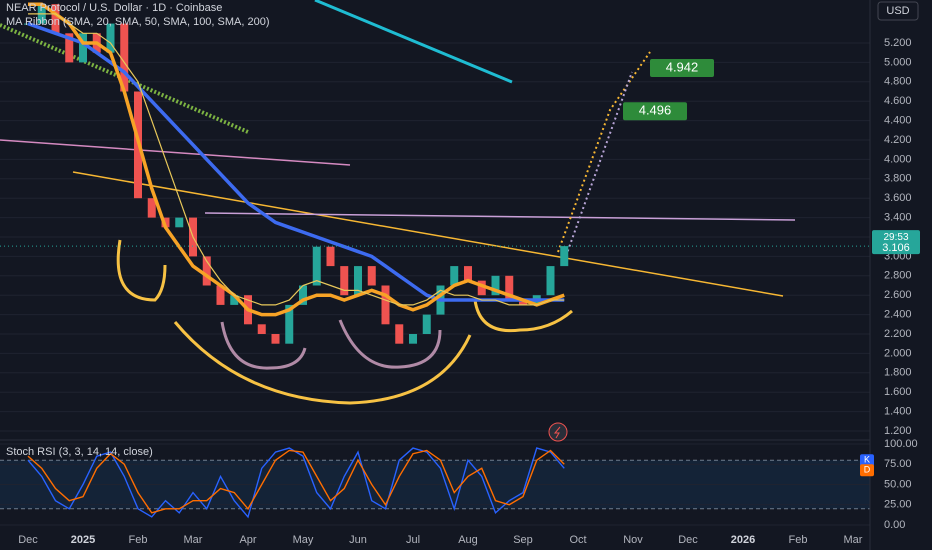  What do you see at coordinates (604, 152) in the screenshot?
I see `projection` at bounding box center [604, 152].